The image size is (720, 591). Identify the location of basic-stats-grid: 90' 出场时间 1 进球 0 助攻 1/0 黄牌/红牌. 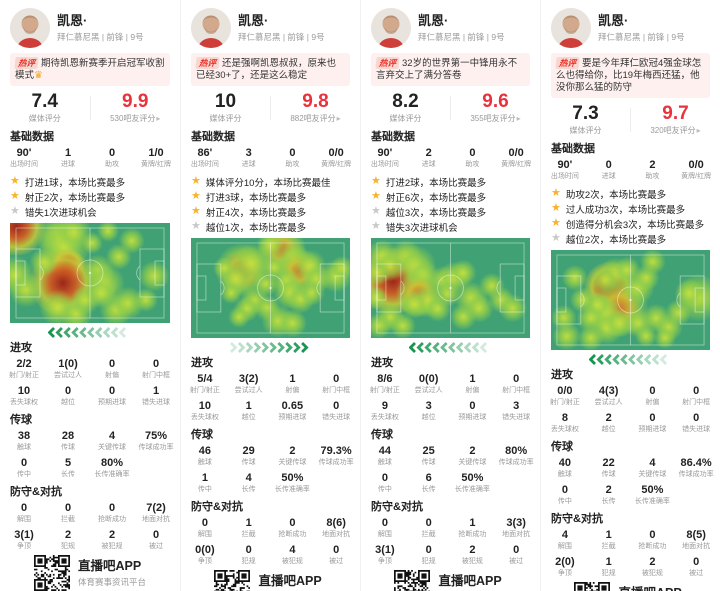
(90, 158).